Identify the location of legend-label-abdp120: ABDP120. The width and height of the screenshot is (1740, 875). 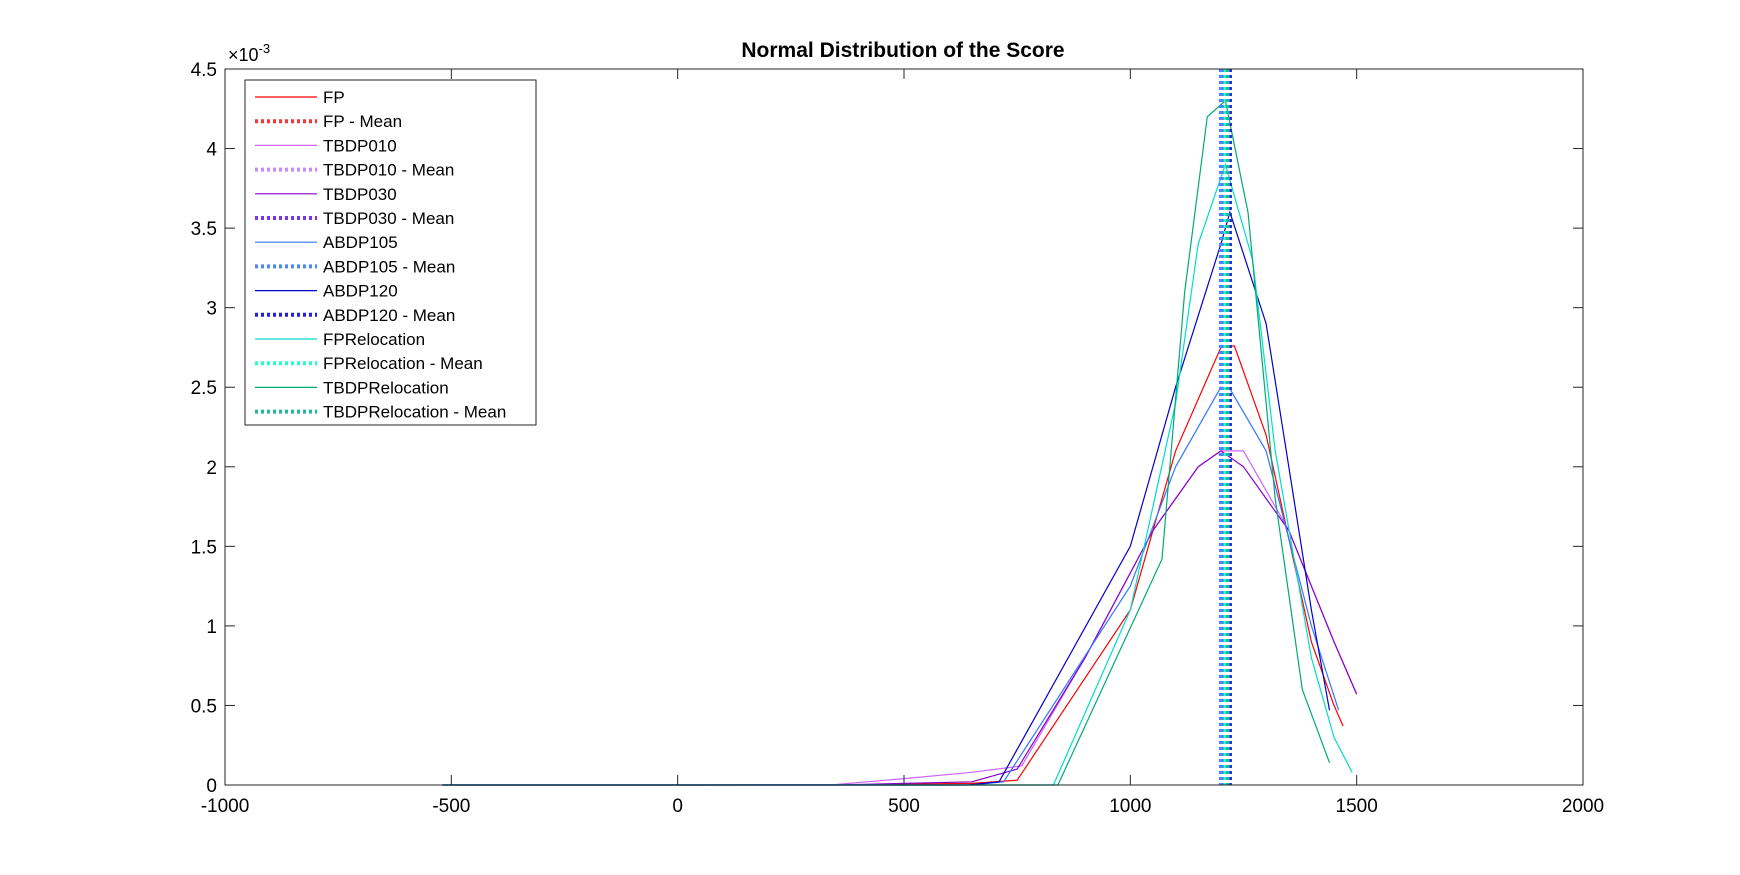
(360, 291).